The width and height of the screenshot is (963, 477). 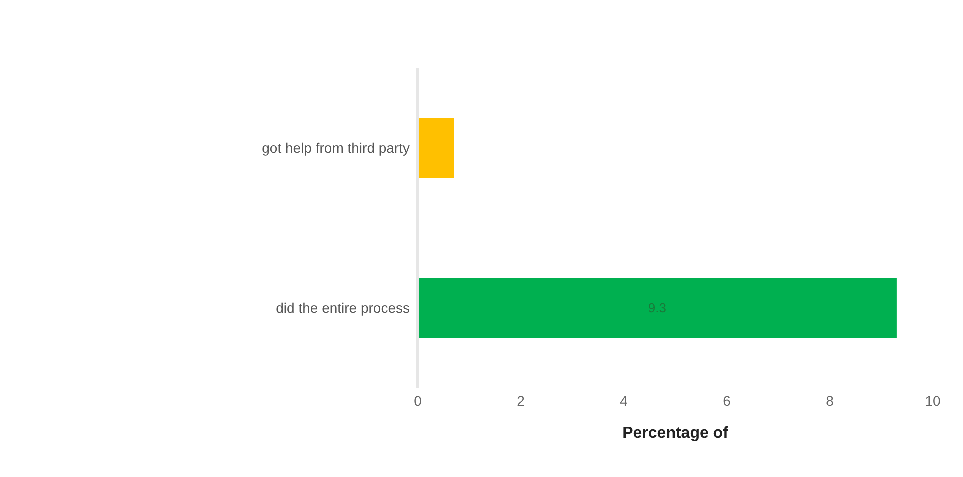 I want to click on x-tick-label: 0, so click(x=418, y=400).